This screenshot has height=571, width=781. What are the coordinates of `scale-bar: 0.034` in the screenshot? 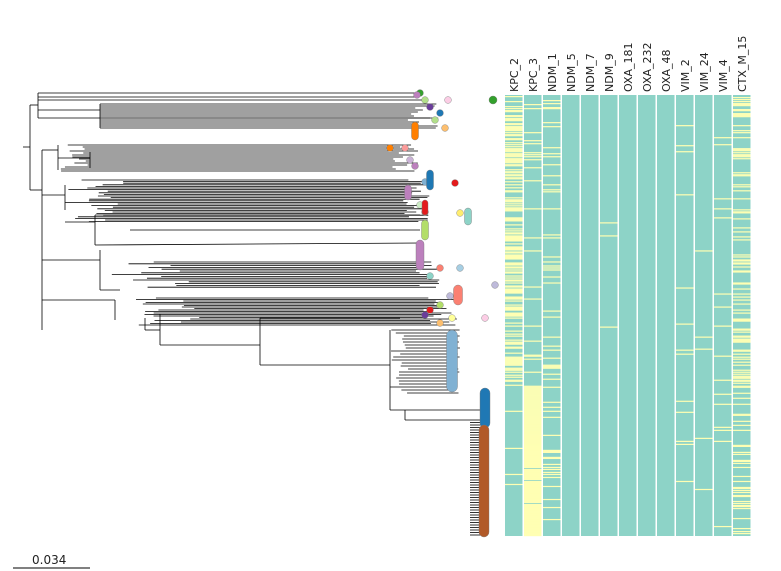 It's located at (51, 561).